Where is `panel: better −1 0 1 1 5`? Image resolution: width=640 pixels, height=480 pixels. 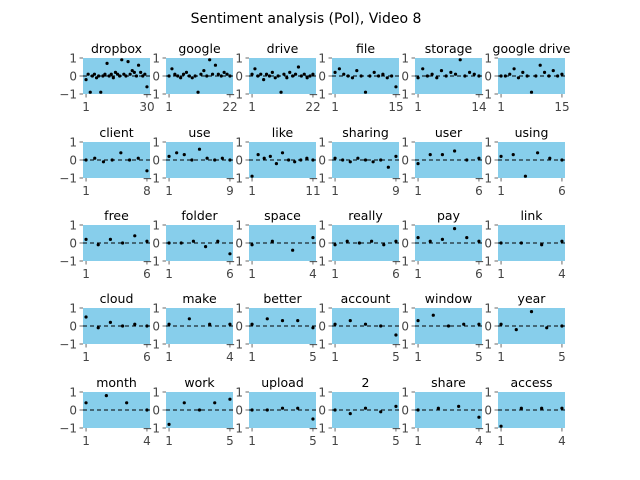 panel: better −1 0 1 1 5 is located at coordinates (270, 327).